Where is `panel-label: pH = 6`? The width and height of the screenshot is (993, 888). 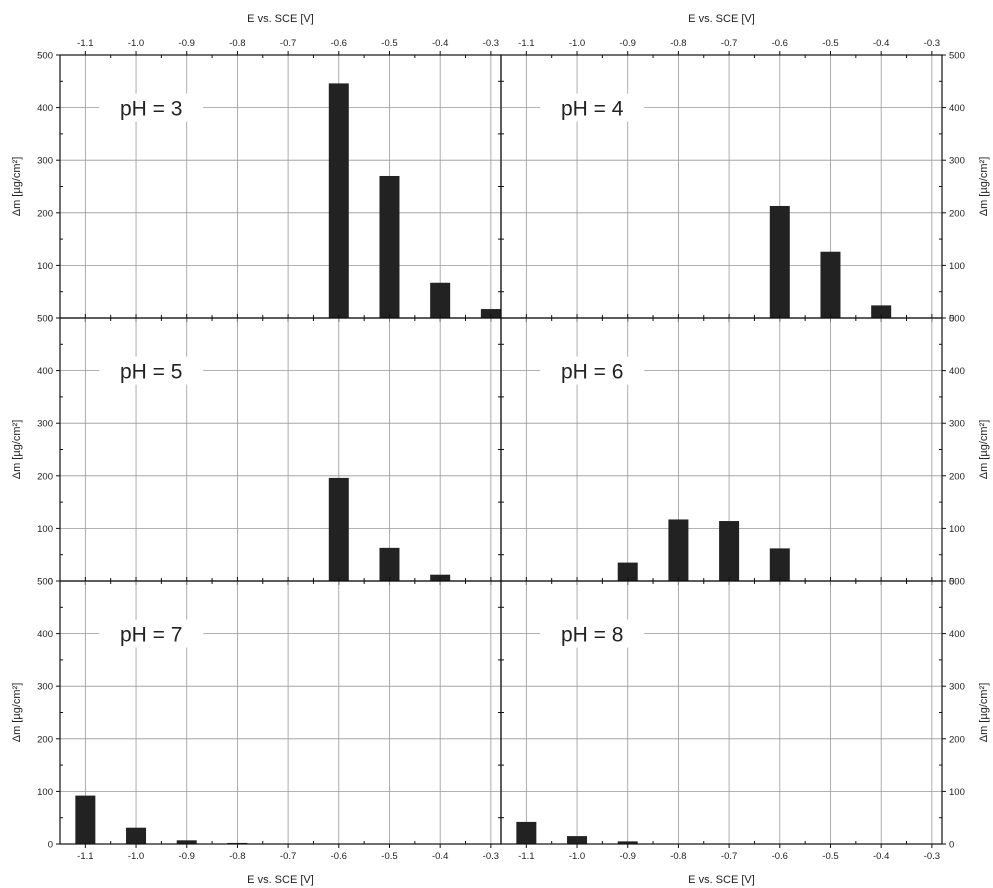 panel-label: pH = 6 is located at coordinates (592, 372).